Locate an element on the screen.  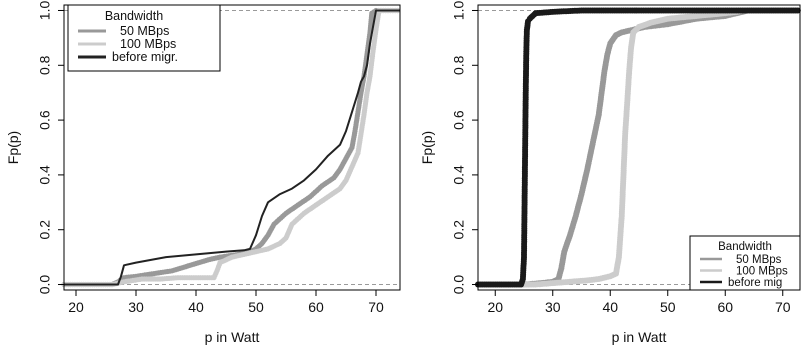
legend-entry-label: before migr. is located at coordinates (145, 57).